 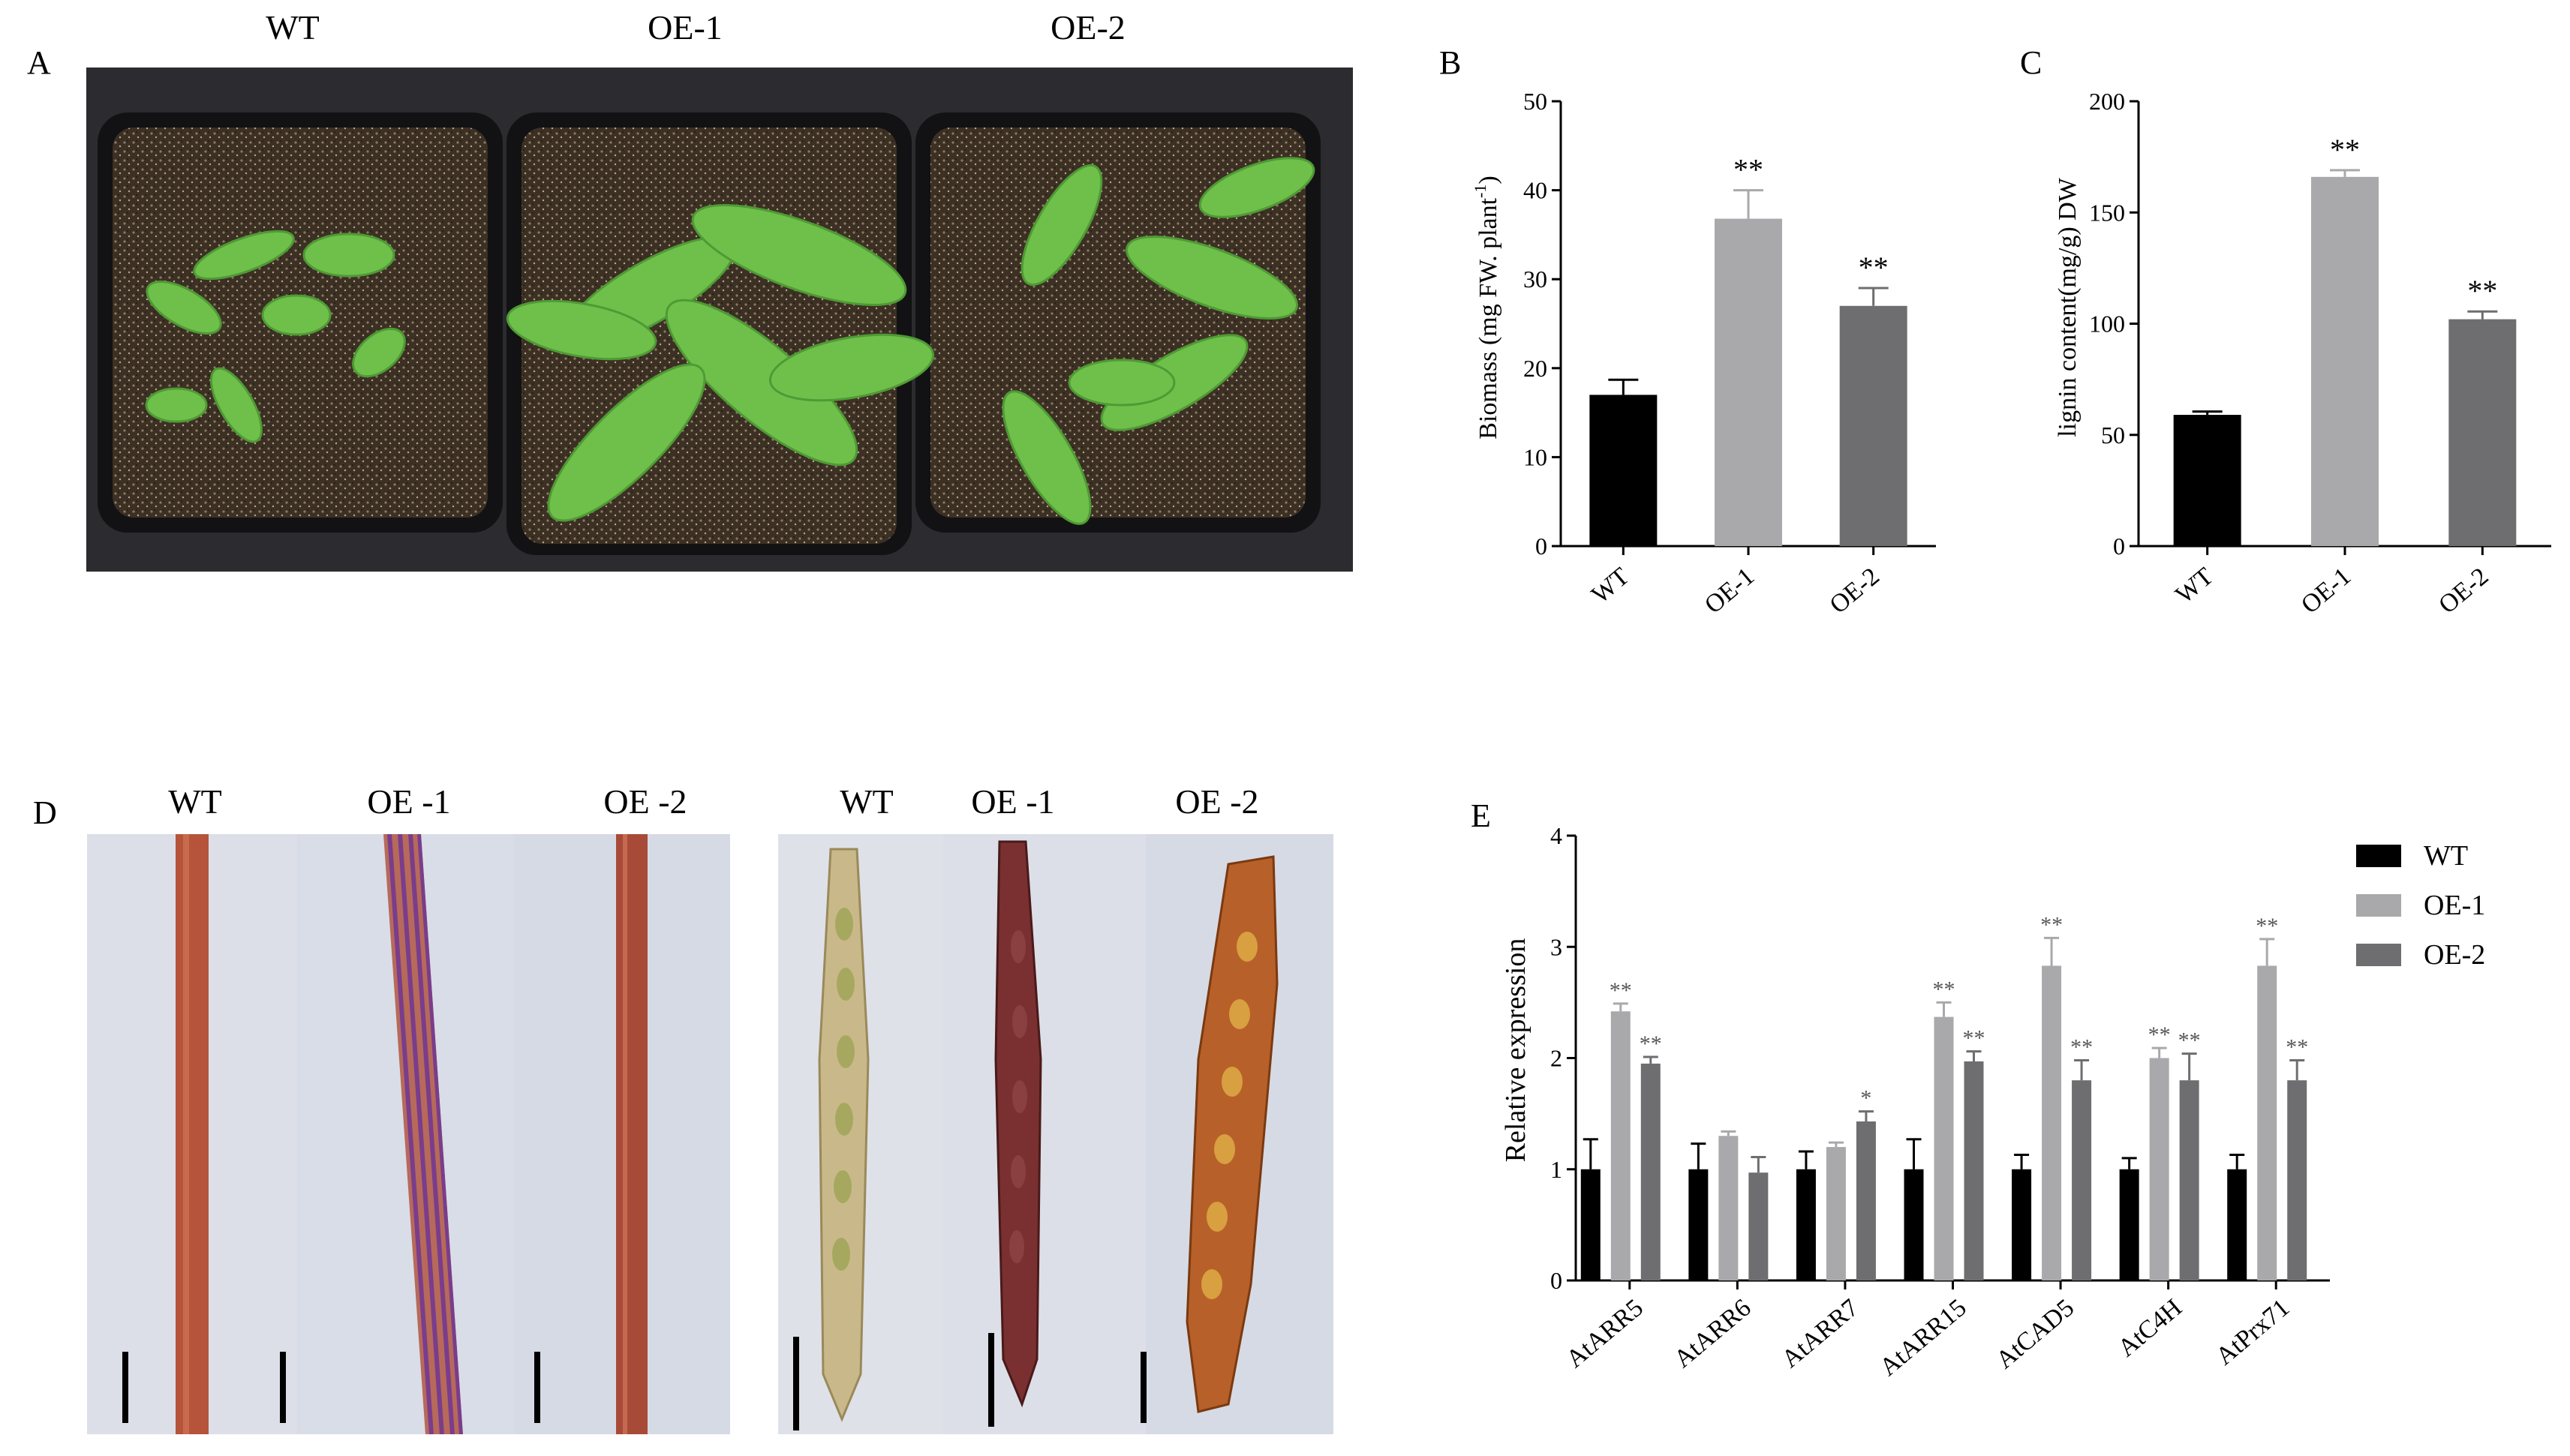 I want to click on panel-c-xtick-label: OE-2, so click(x=2463, y=591).